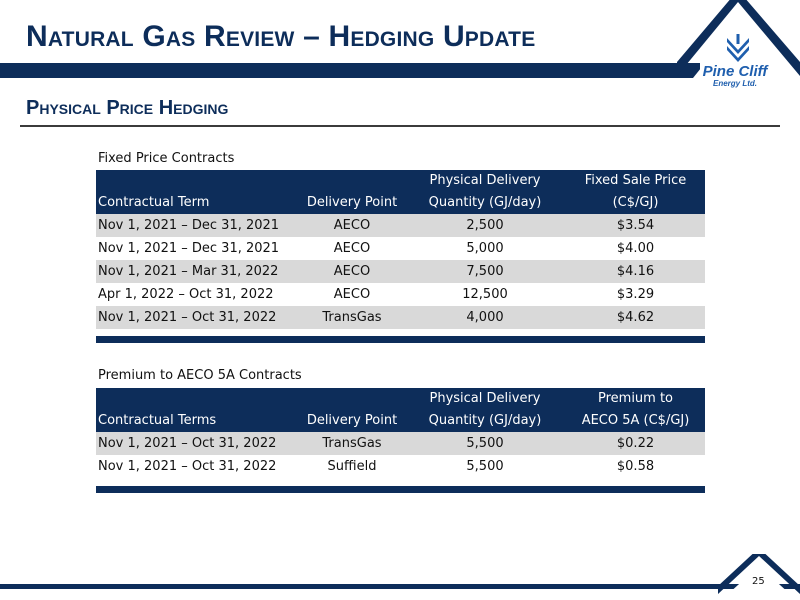 The width and height of the screenshot is (800, 600). Describe the element at coordinates (635, 294) in the screenshot. I see `cell-price: $3.29` at that location.